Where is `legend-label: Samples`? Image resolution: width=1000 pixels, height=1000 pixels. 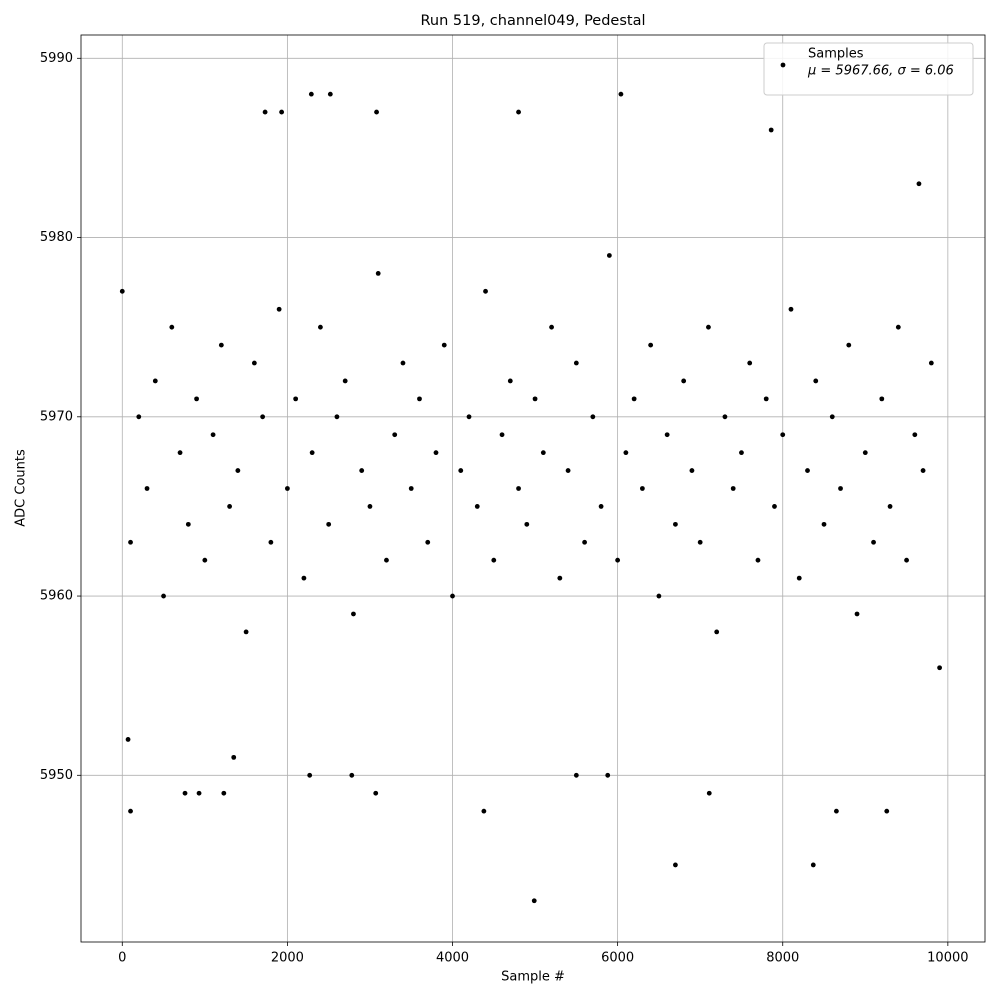 legend-label: Samples is located at coordinates (836, 54).